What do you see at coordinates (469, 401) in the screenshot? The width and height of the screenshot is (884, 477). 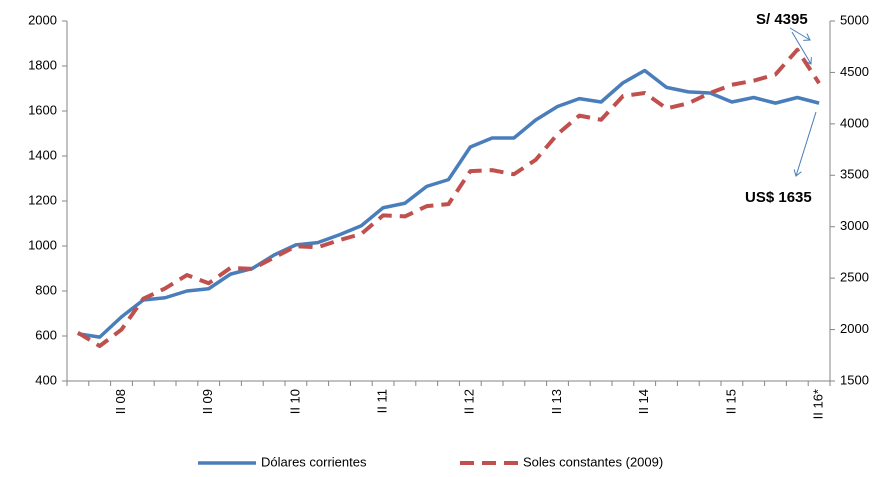 I see `x-tick-label: II 12` at bounding box center [469, 401].